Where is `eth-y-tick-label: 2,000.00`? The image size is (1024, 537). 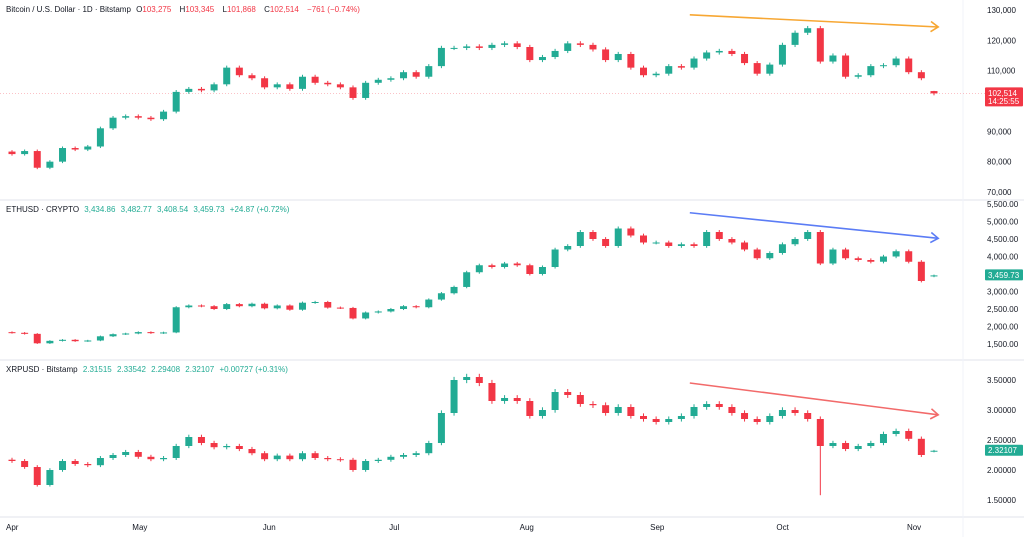 eth-y-tick-label: 2,000.00 is located at coordinates (1003, 327).